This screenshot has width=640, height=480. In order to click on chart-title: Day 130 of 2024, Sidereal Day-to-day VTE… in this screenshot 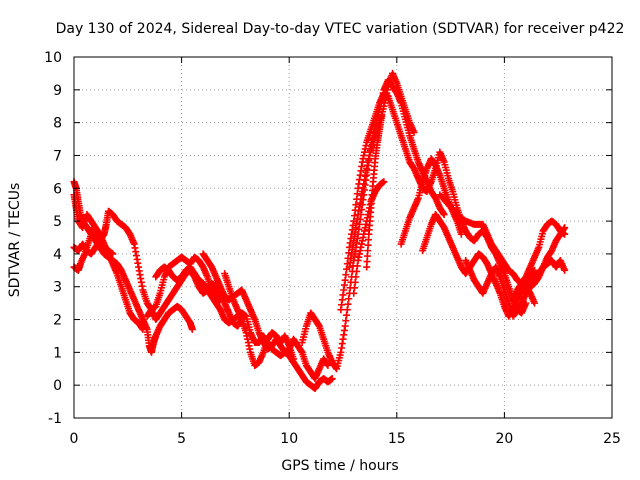, I will do `click(340, 29)`.